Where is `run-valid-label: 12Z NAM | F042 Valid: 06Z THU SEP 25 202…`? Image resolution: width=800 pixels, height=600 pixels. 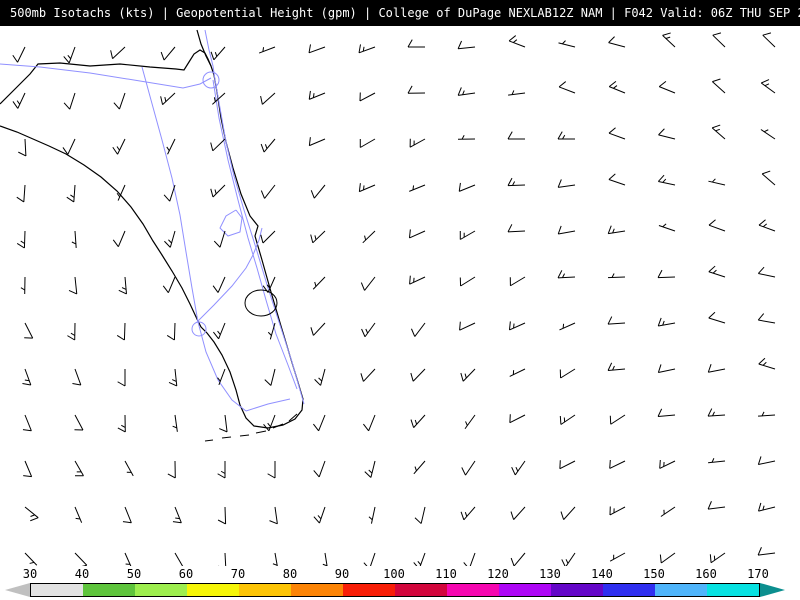 run-valid-label: 12Z NAM | F042 Valid: 06Z THU SEP 25 202… is located at coordinates (675, 13).